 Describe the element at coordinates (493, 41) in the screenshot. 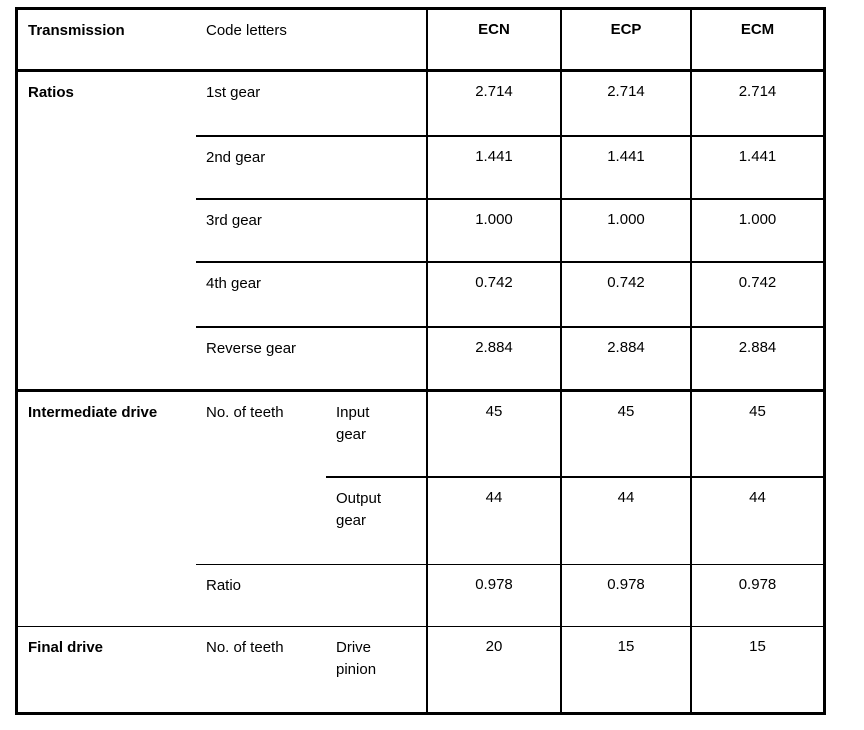

I see `column-header-ecn: ECN` at that location.